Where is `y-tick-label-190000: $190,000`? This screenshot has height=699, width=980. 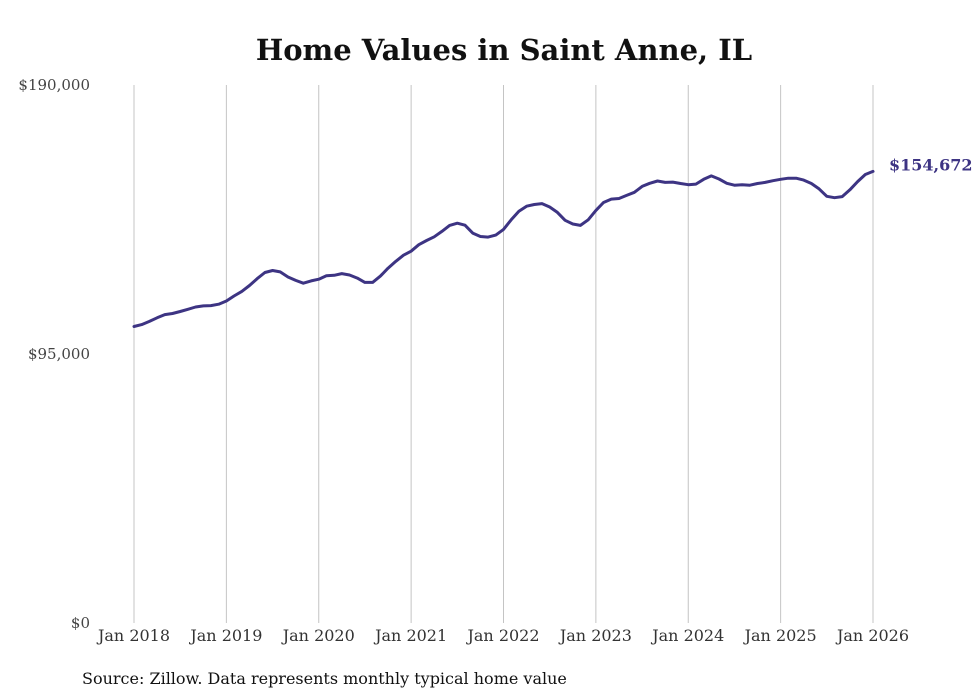
y-tick-label-190000: $190,000 is located at coordinates (54, 85).